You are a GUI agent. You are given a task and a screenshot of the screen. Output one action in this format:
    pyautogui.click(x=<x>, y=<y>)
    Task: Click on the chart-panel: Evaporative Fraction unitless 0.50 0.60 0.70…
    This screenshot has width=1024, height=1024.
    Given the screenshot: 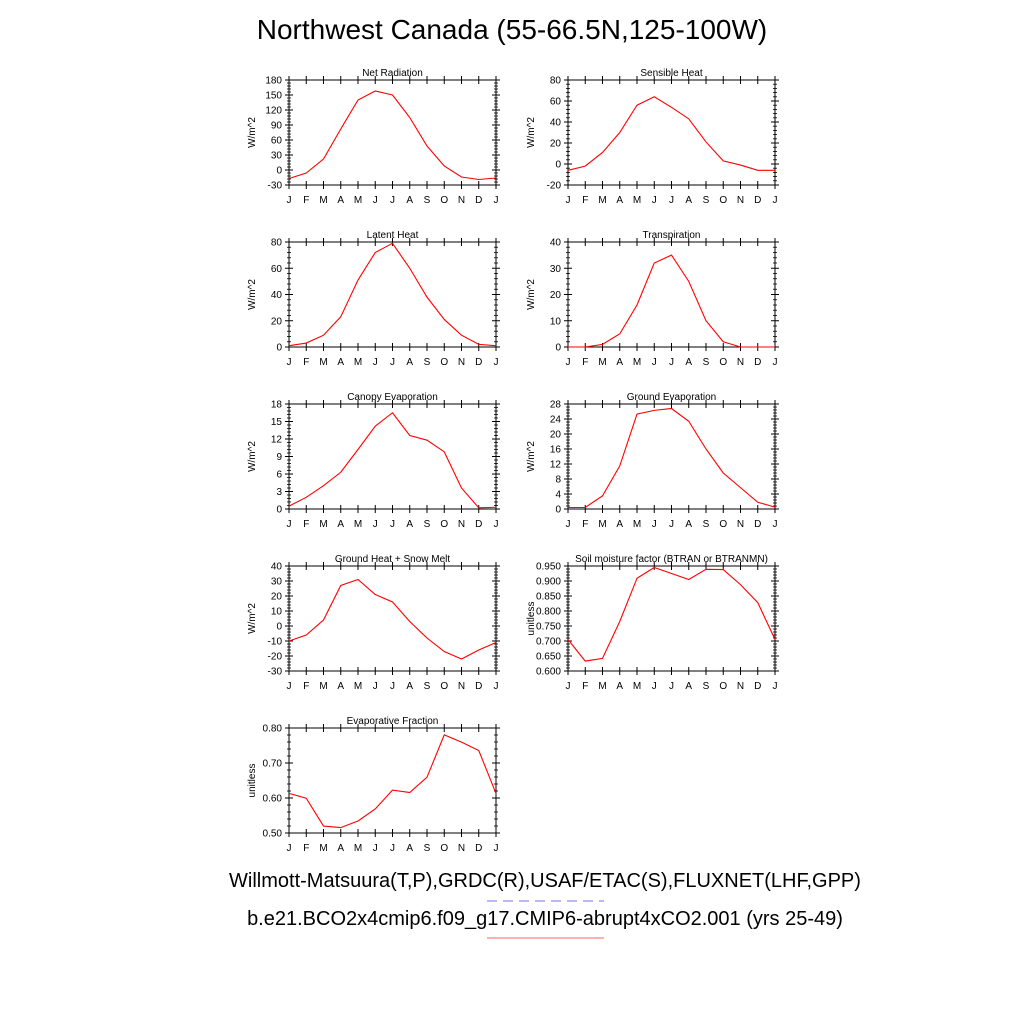 What is the action you would take?
    pyautogui.click(x=373, y=785)
    